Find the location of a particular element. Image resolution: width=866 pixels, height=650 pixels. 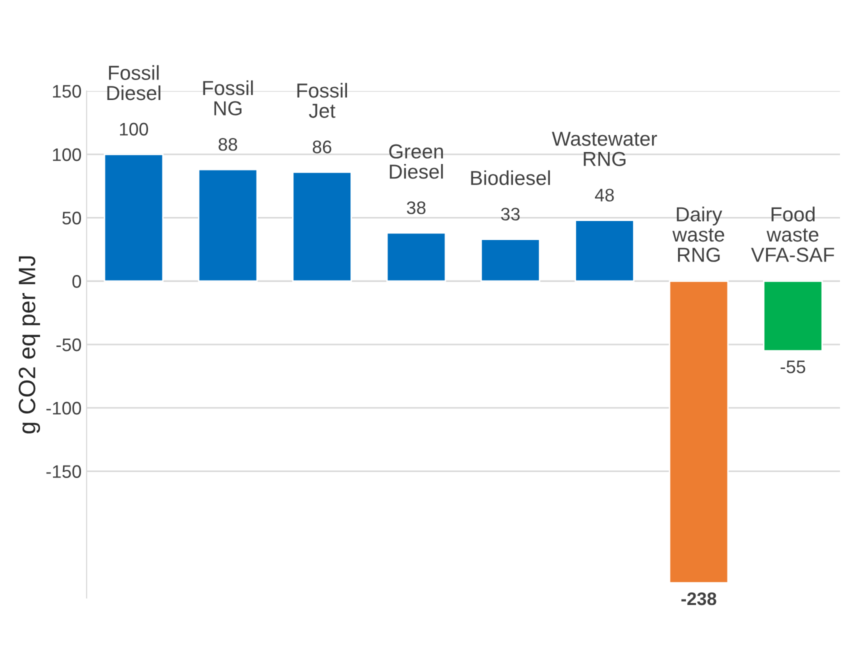

data-label: 33 is located at coordinates (510, 214).